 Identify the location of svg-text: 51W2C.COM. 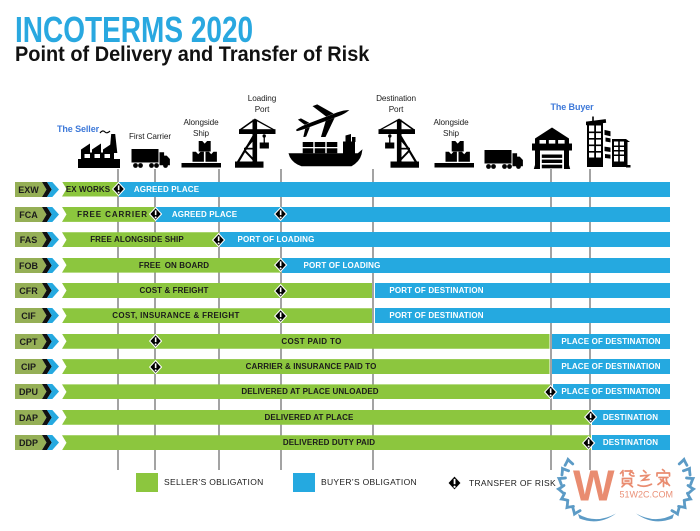
(647, 495).